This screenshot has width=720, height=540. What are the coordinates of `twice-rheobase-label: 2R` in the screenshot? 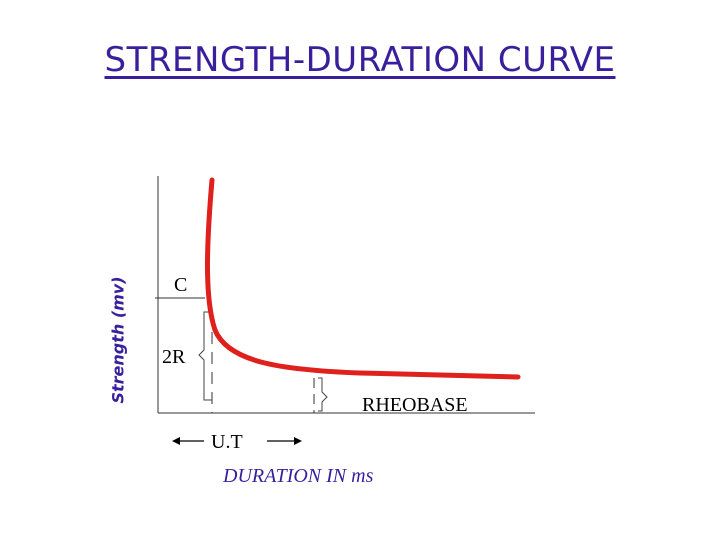 It's located at (174, 357).